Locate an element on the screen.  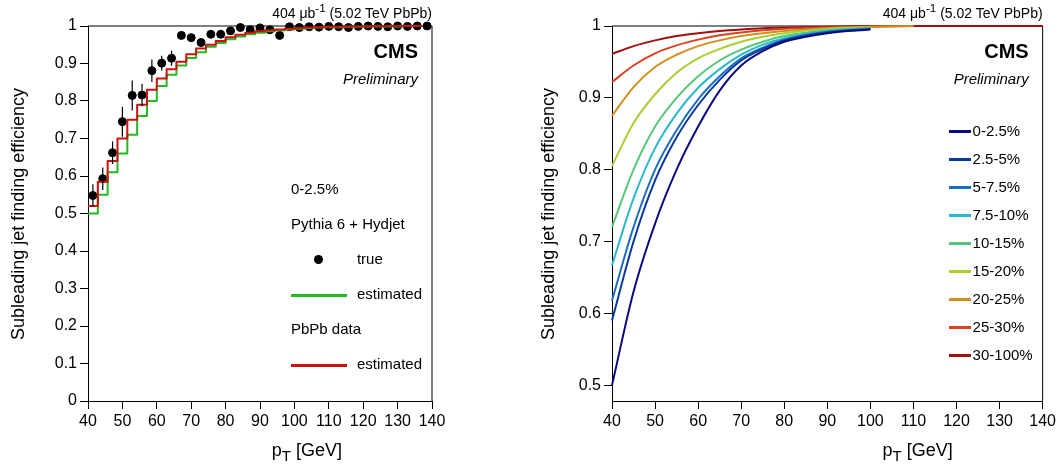
legend-label: 2.5-5% is located at coordinates (996, 158).